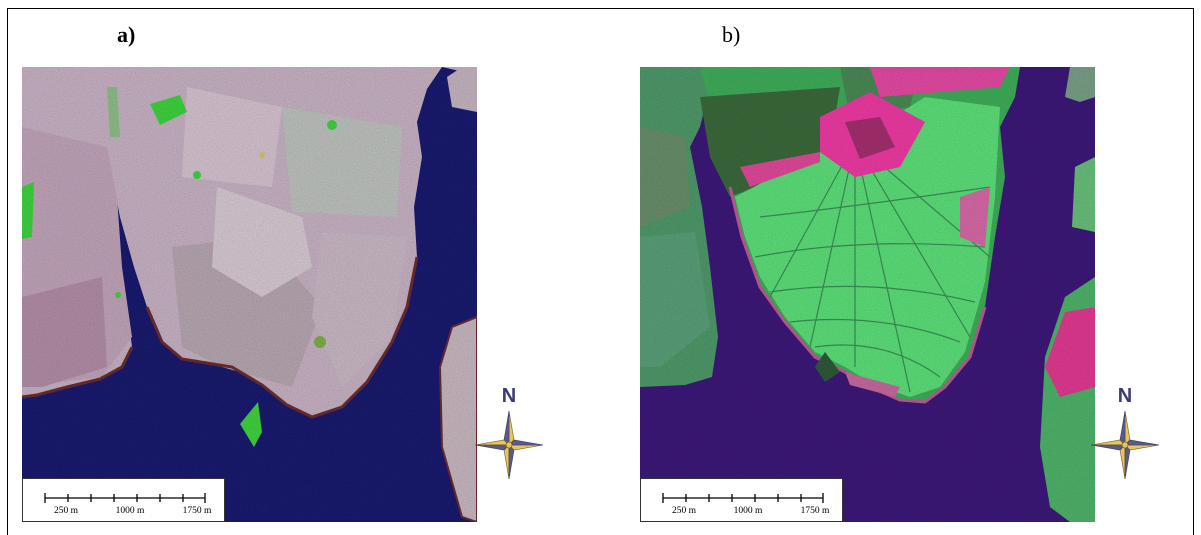 The image size is (1201, 535). I want to click on north-arrow-a: N, so click(509, 435).